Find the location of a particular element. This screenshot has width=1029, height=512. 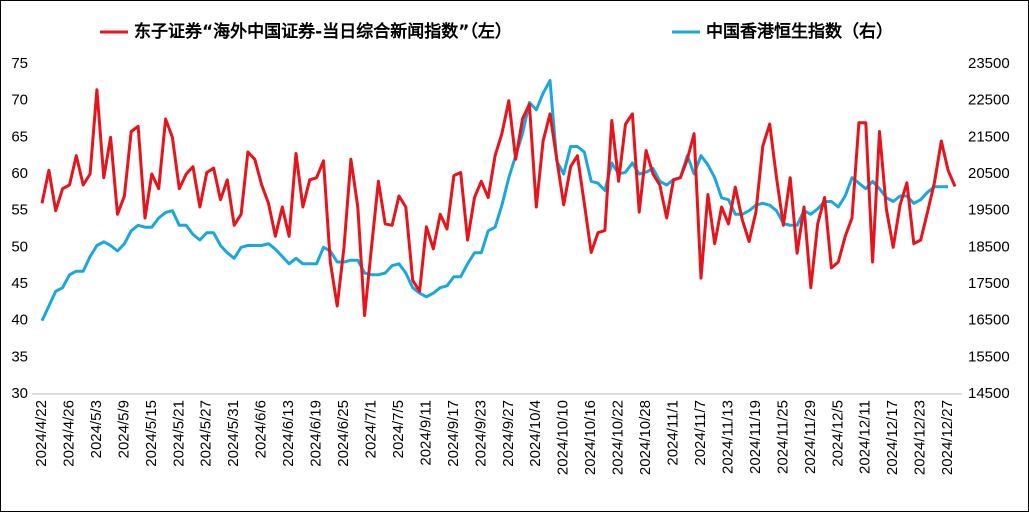

x-tick-label: 2024/11/25 is located at coordinates (782, 437).